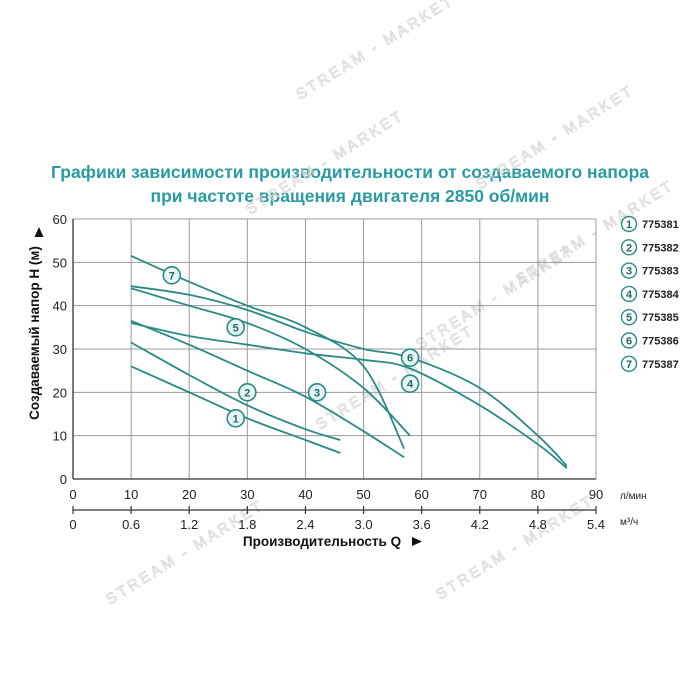 Image resolution: width=700 pixels, height=700 pixels. I want to click on curve-marker-label: 7, so click(172, 276).